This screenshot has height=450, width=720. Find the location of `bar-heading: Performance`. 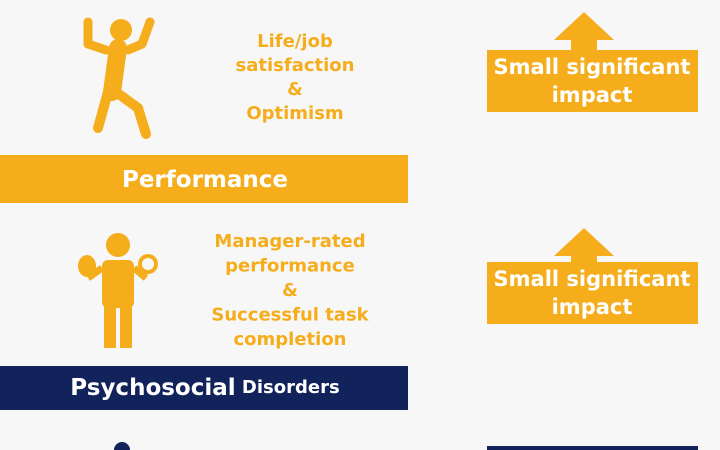

bar-heading: Performance is located at coordinates (205, 180).